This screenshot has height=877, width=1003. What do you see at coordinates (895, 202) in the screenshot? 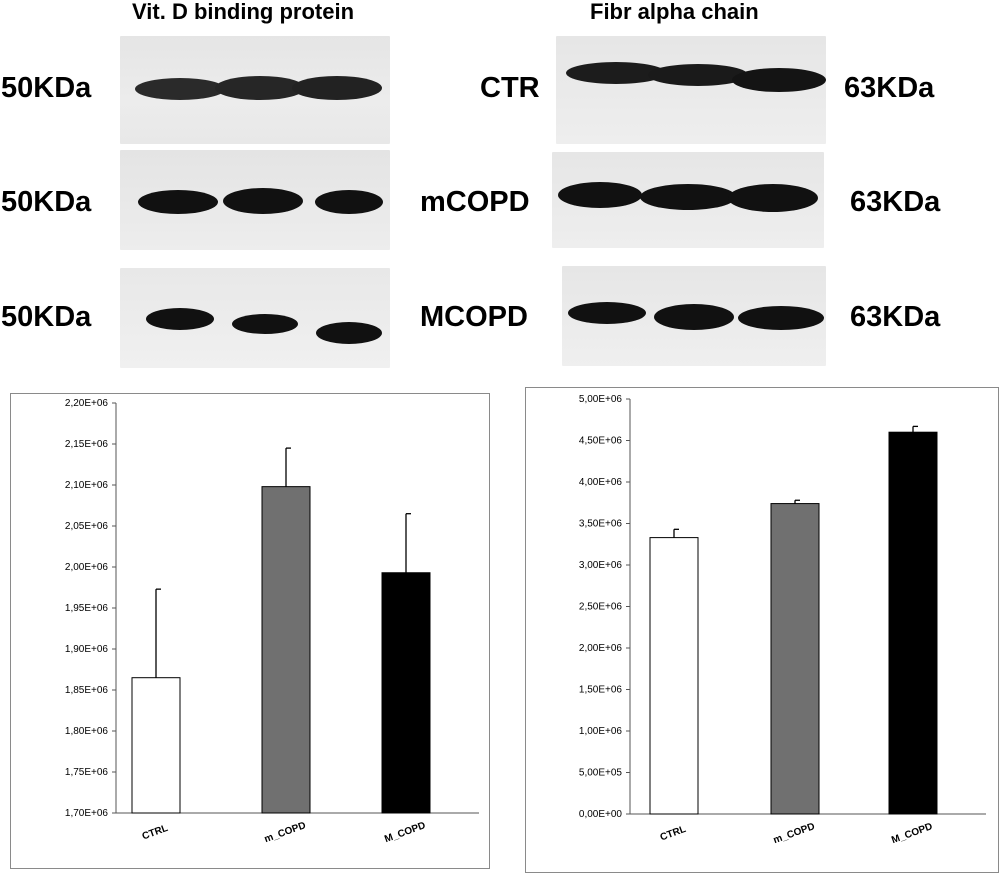
I see `blot-right-mw-2: 63KDa` at bounding box center [895, 202].